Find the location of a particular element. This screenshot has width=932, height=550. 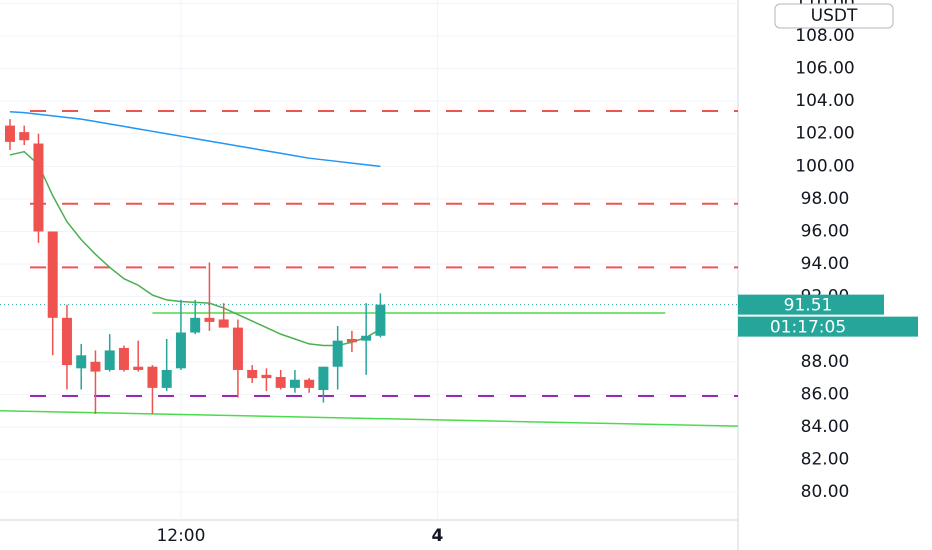

y-tick-label: 106.00 is located at coordinates (824, 69).